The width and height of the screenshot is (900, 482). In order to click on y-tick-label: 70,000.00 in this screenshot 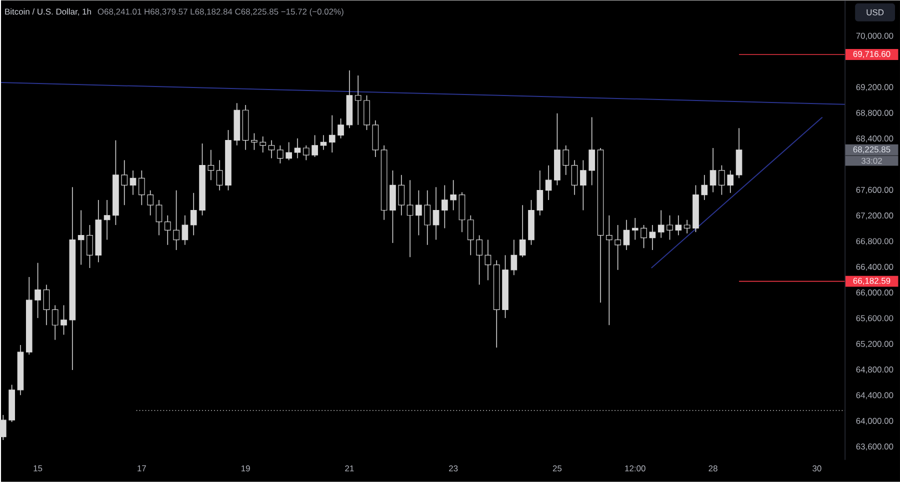, I will do `click(875, 36)`.